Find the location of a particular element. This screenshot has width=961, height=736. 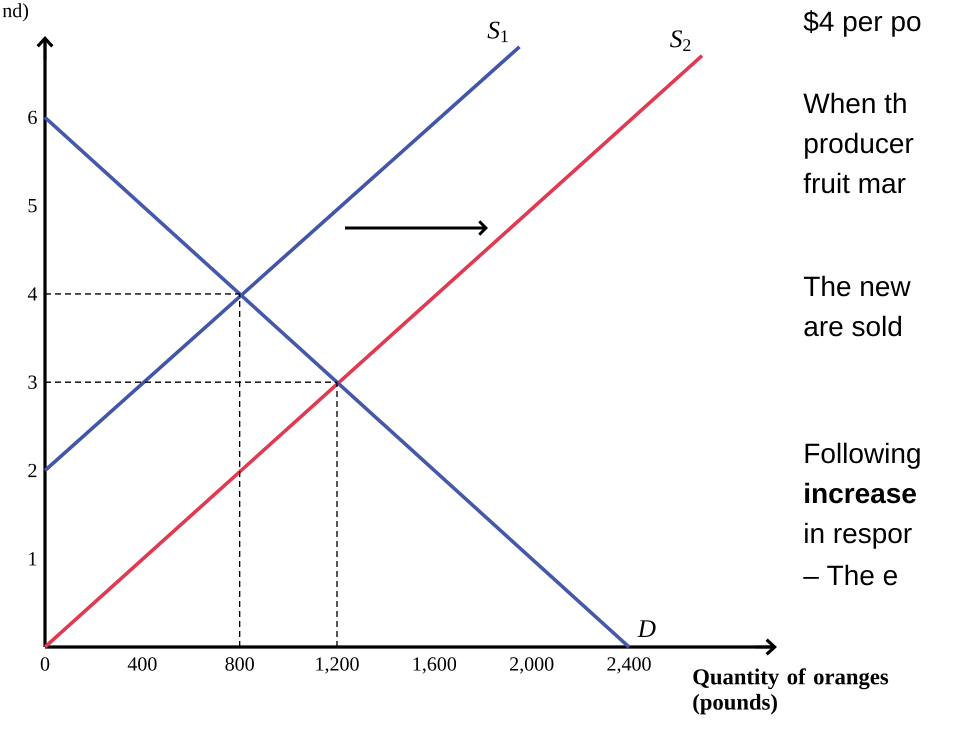

series-label: S$_{1}$ is located at coordinates (498, 32).